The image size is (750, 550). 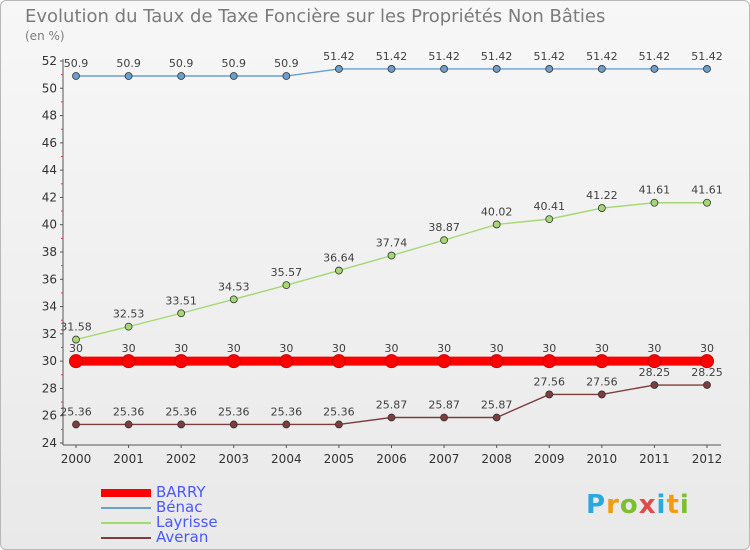 What do you see at coordinates (49, 225) in the screenshot?
I see `y-tick-label: 40` at bounding box center [49, 225].